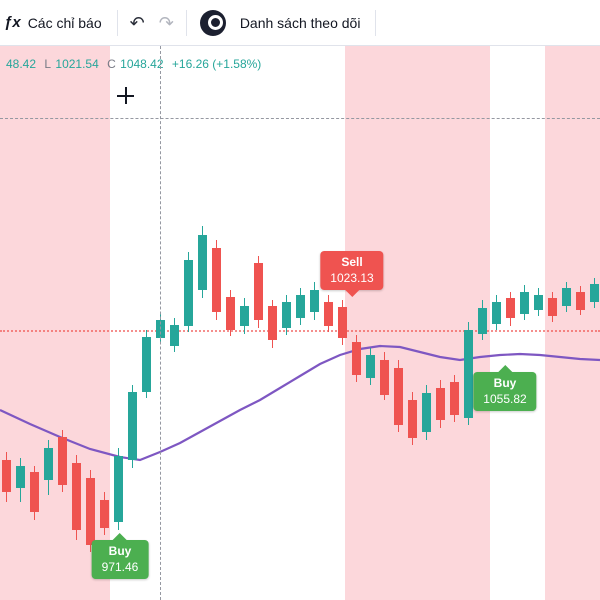 This screenshot has height=600, width=600. I want to click on legend-close-value: 1048.42, so click(142, 64).